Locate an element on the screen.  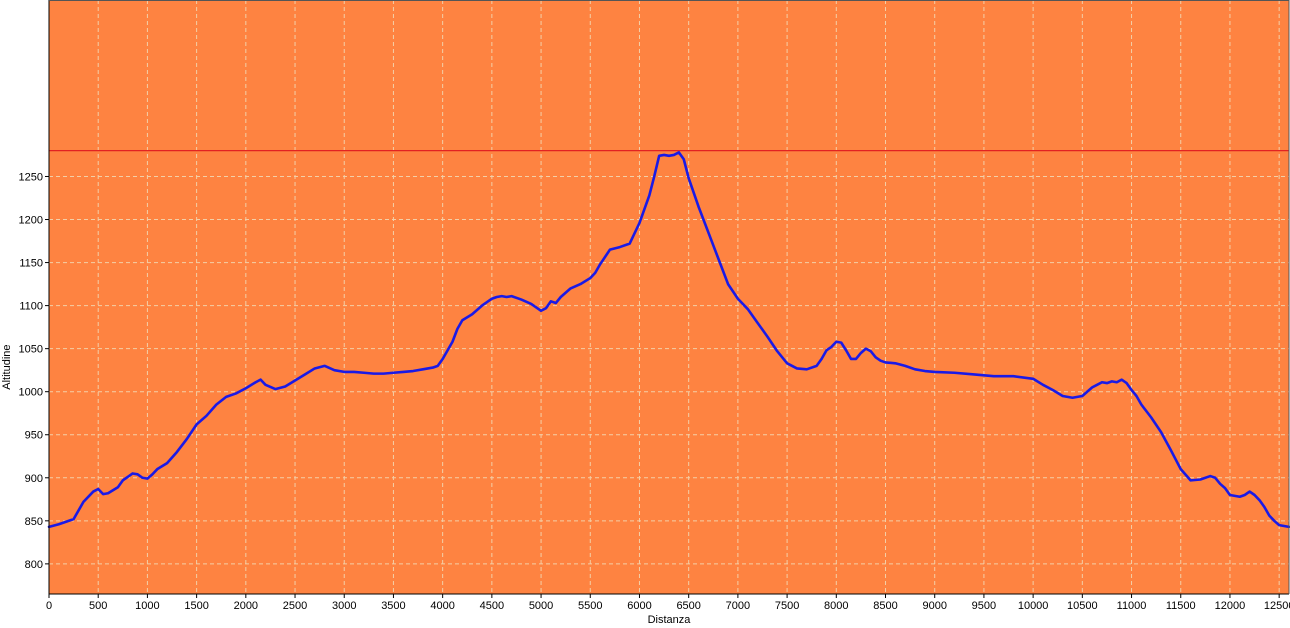
x-tick-label: 500 is located at coordinates (98, 606).